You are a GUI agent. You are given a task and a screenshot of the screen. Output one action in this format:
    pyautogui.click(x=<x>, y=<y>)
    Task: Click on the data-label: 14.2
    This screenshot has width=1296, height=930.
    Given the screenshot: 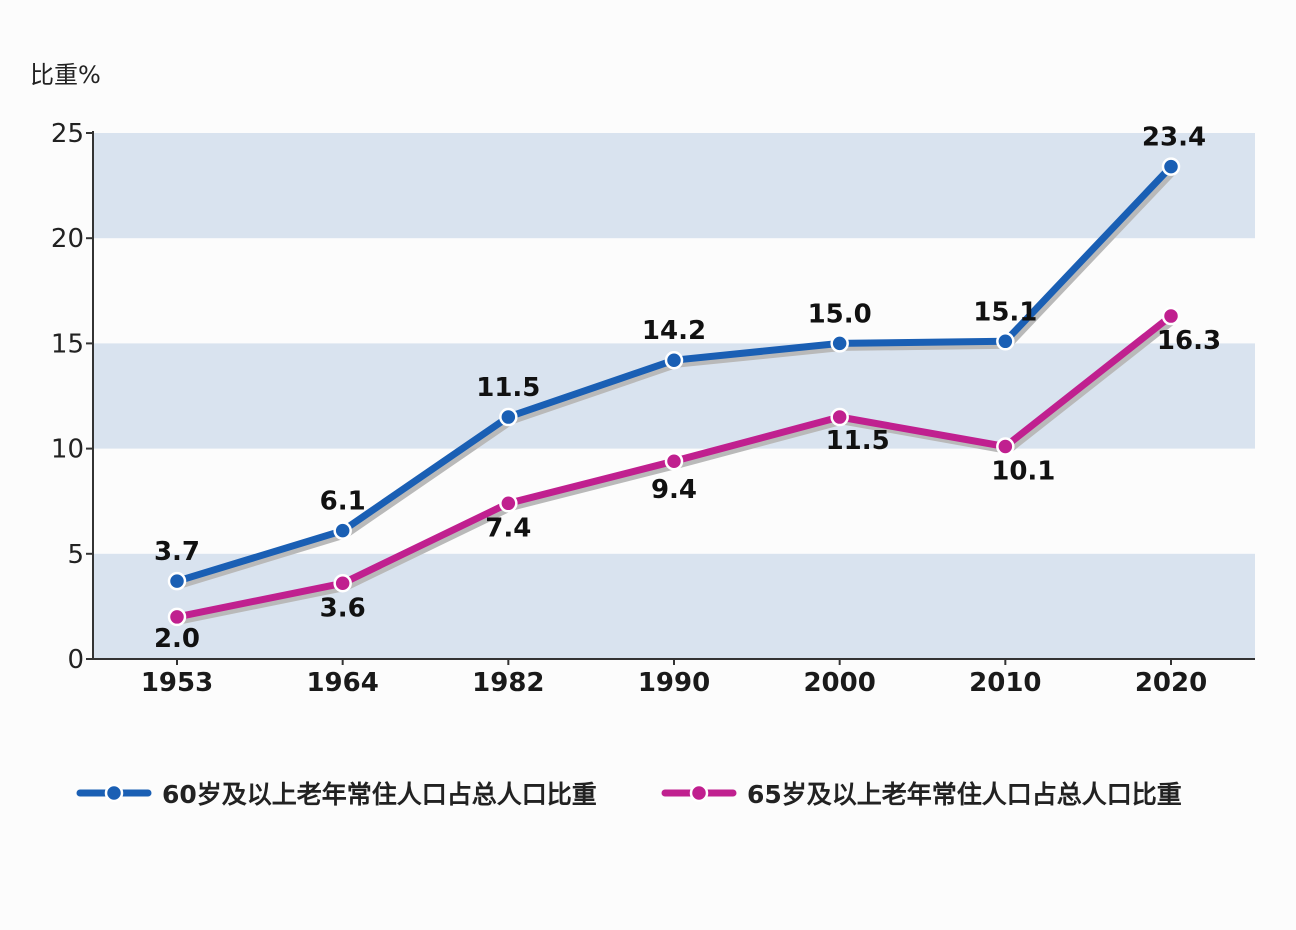 What is the action you would take?
    pyautogui.click(x=674, y=331)
    